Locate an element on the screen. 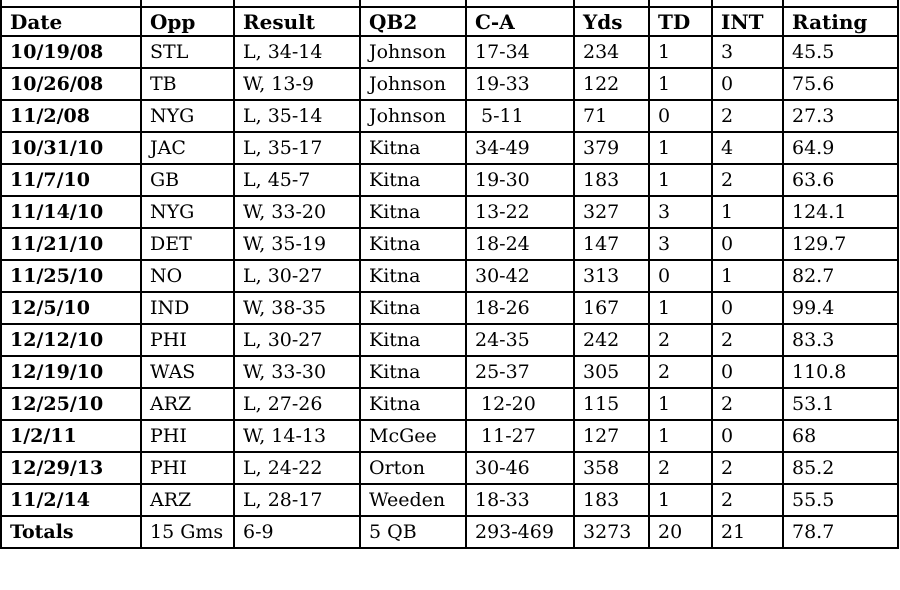 Image resolution: width=900 pixels, height=590 pixels. table-cell: L, 35-14 is located at coordinates (297, 116).